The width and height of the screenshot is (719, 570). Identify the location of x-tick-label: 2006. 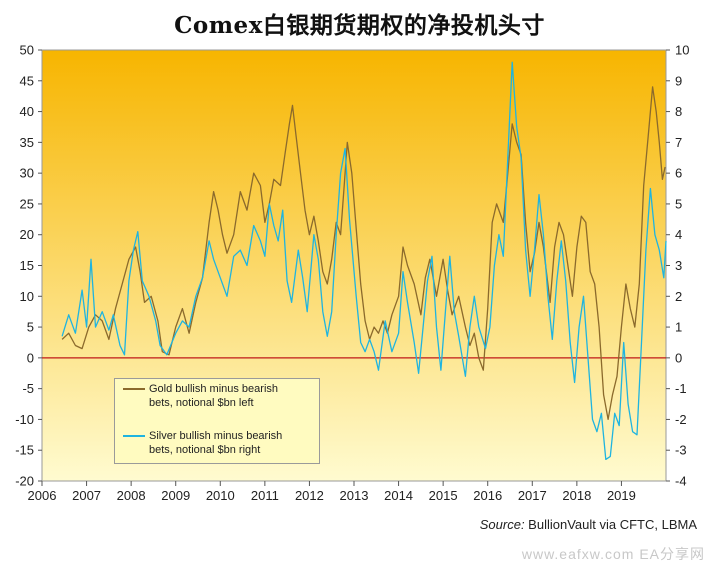
(42, 495).